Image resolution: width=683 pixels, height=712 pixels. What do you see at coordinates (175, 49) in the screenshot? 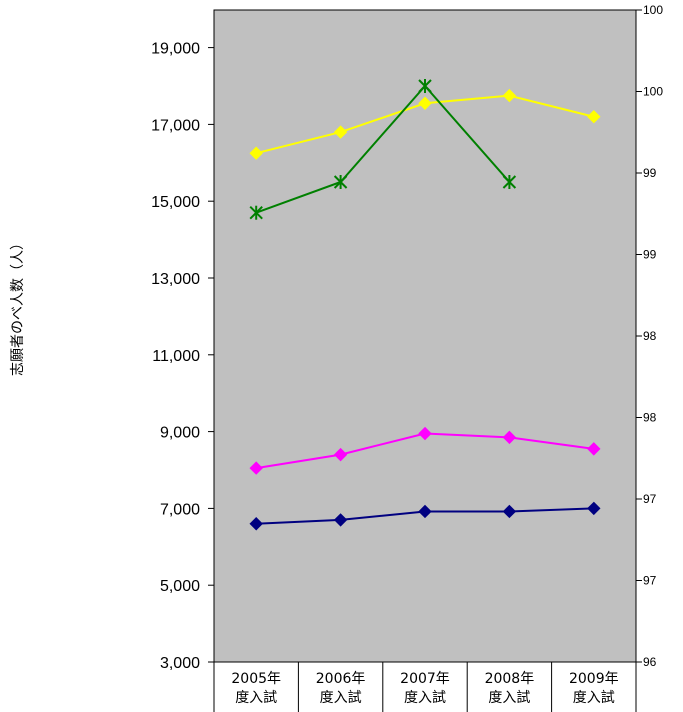
I see `left-tick-label: 19,000` at bounding box center [175, 49].